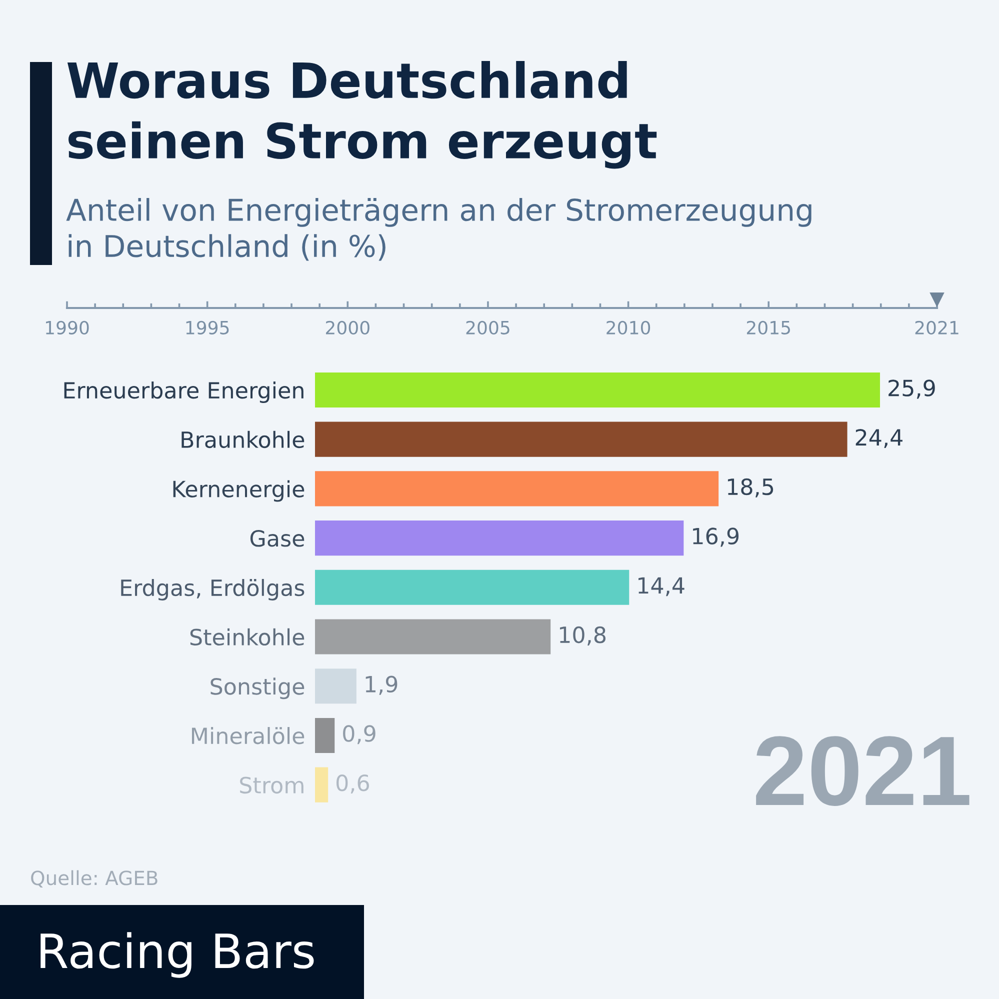 The width and height of the screenshot is (999, 999). I want to click on data-label: 16,9, so click(716, 537).